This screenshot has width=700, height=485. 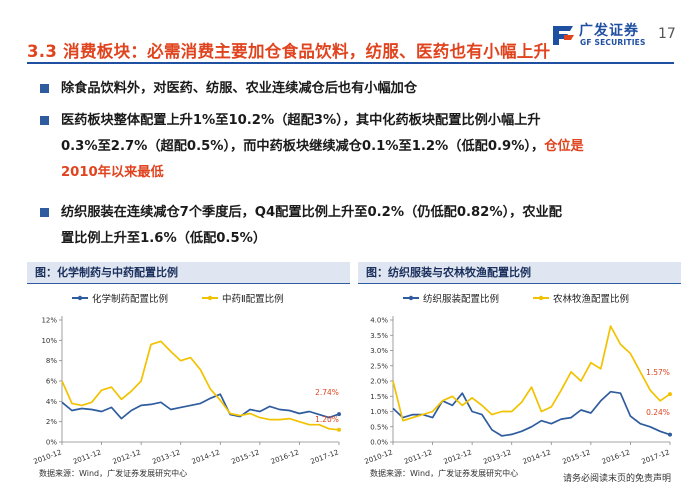 I want to click on bullet-text: 除食品饮料外，对医药、纺服、农业连续减仓后也有小幅加仓, so click(x=239, y=88).